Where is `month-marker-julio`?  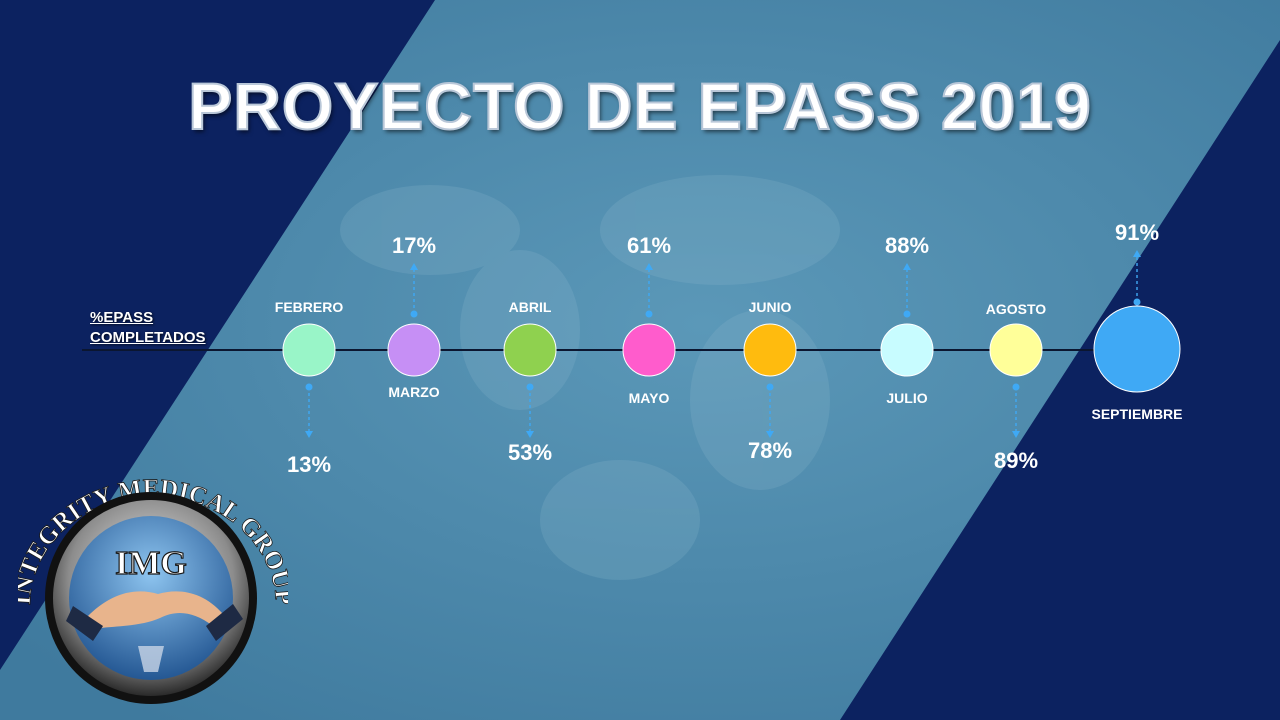 month-marker-julio is located at coordinates (907, 350).